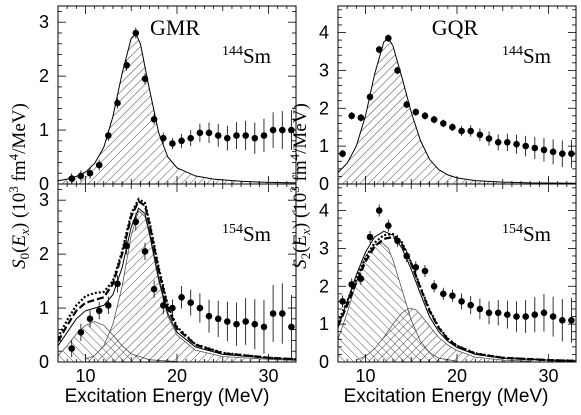 The width and height of the screenshot is (581, 415). What do you see at coordinates (446, 396) in the screenshot?
I see `x-axis-title-right: Excitation Energy (MeV)` at bounding box center [446, 396].